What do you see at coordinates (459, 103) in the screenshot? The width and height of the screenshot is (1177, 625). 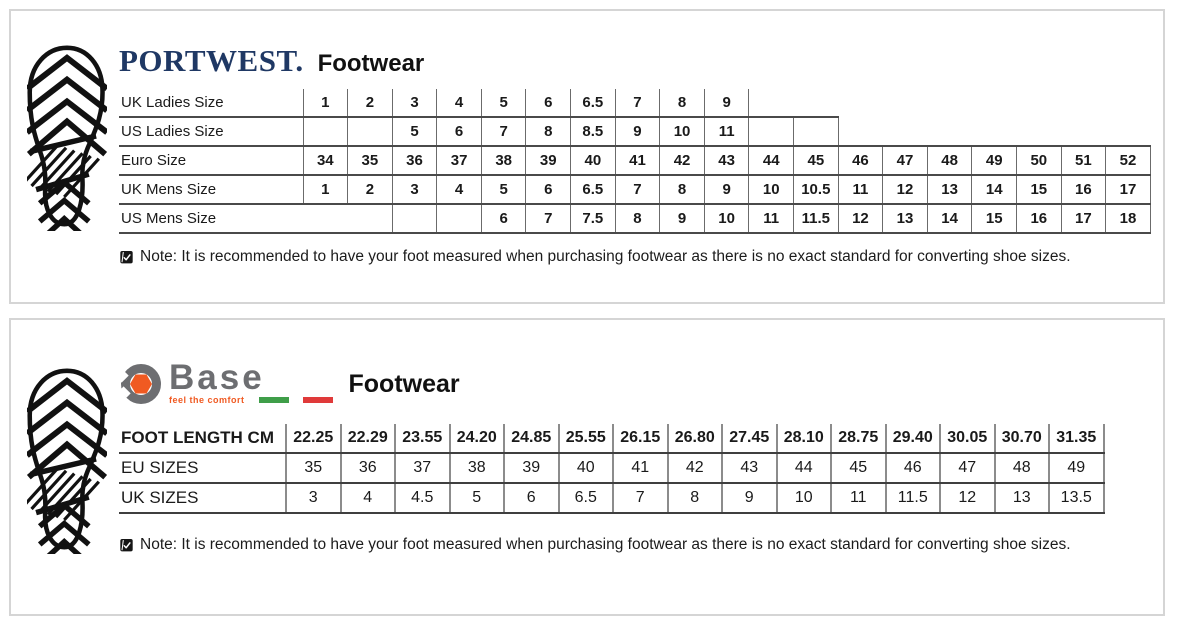 I see `size-cell: 4` at bounding box center [459, 103].